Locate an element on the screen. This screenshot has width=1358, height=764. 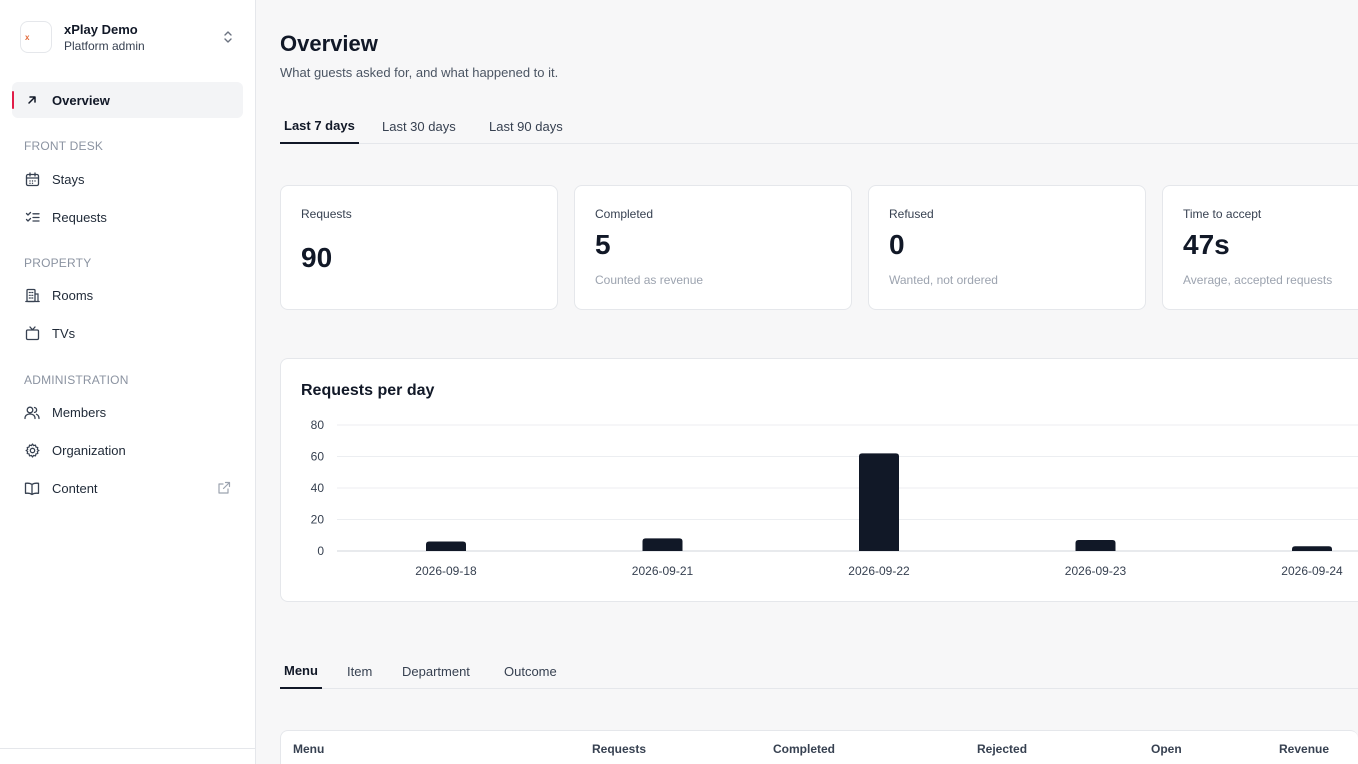
column-header-requests: Requests is located at coordinates (619, 749).